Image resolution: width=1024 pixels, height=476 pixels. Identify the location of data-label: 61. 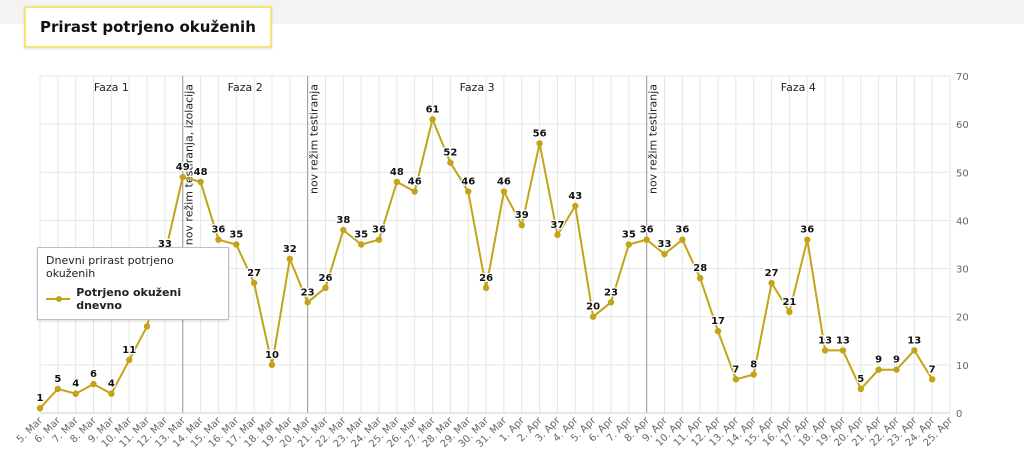
(433, 109).